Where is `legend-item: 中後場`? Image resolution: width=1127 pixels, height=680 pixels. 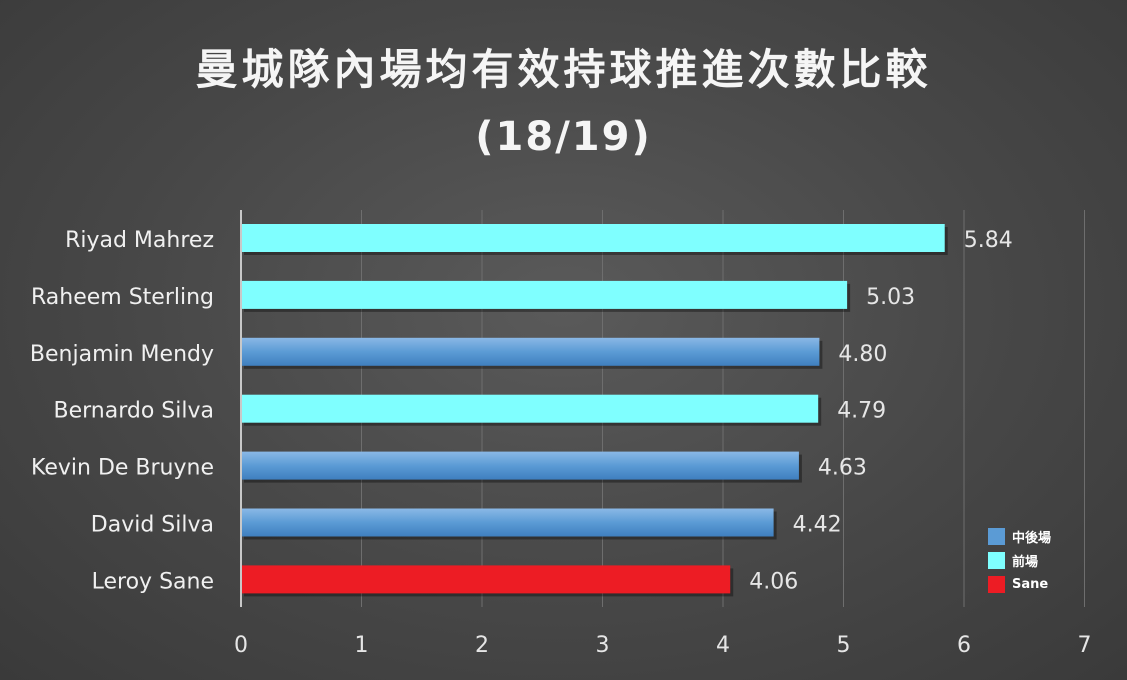
legend-item: 中後場 is located at coordinates (1019, 536).